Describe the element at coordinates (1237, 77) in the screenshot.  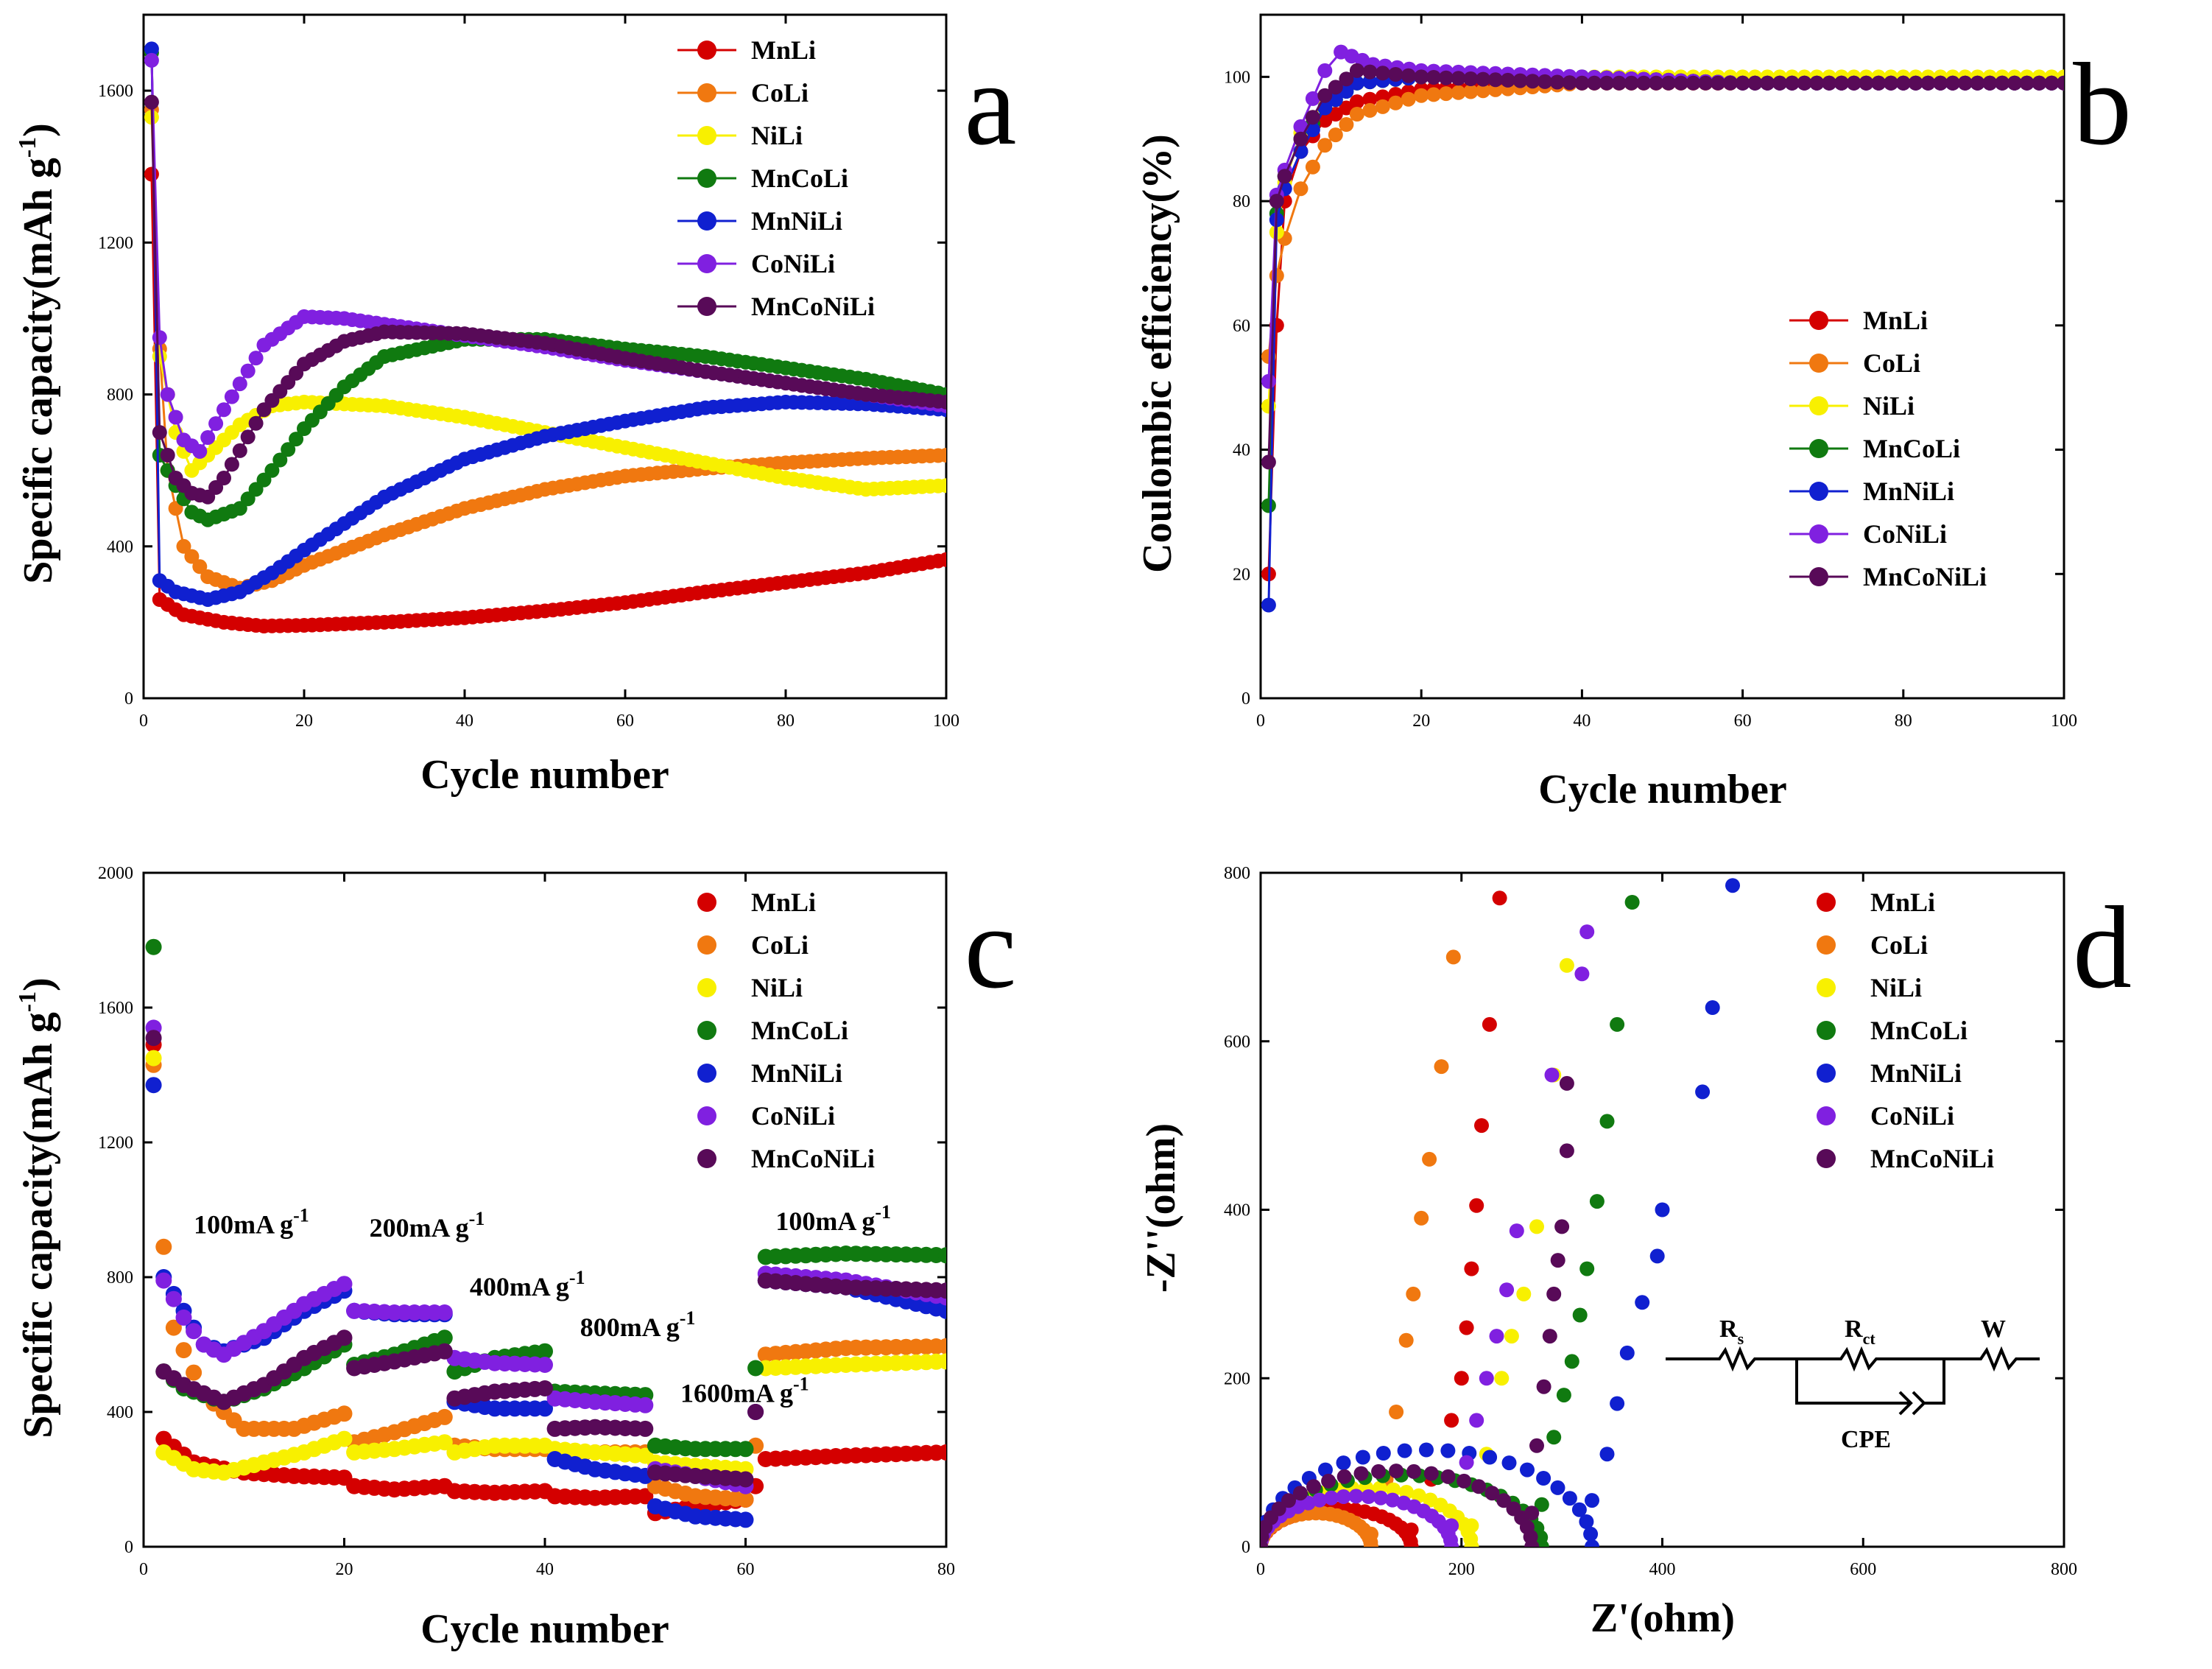
I see `y-tick-label: 100` at that location.